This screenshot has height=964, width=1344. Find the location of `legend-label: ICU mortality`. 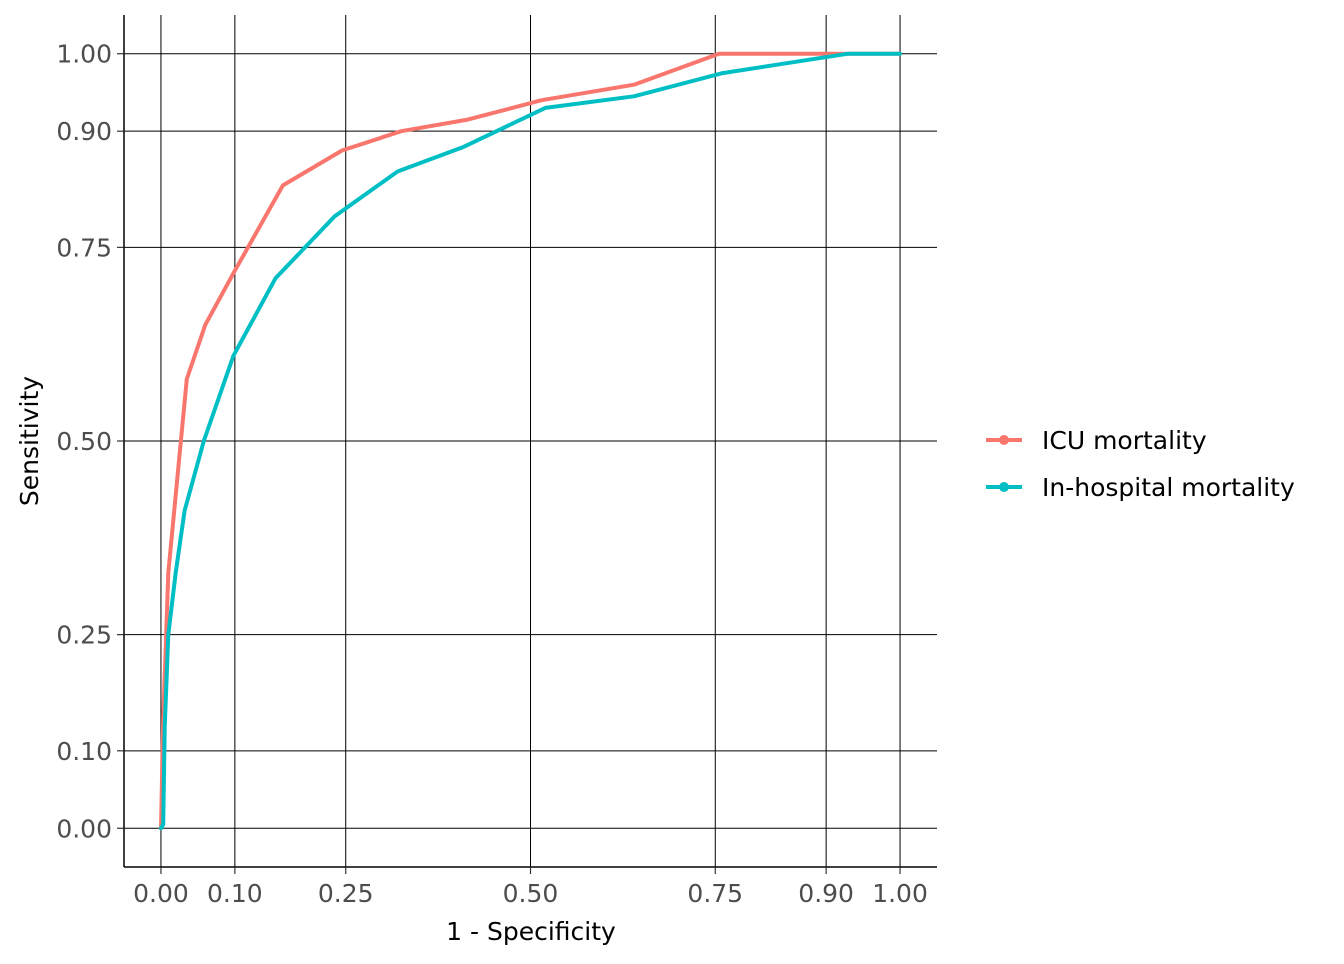

legend-label: ICU mortality is located at coordinates (1124, 440).